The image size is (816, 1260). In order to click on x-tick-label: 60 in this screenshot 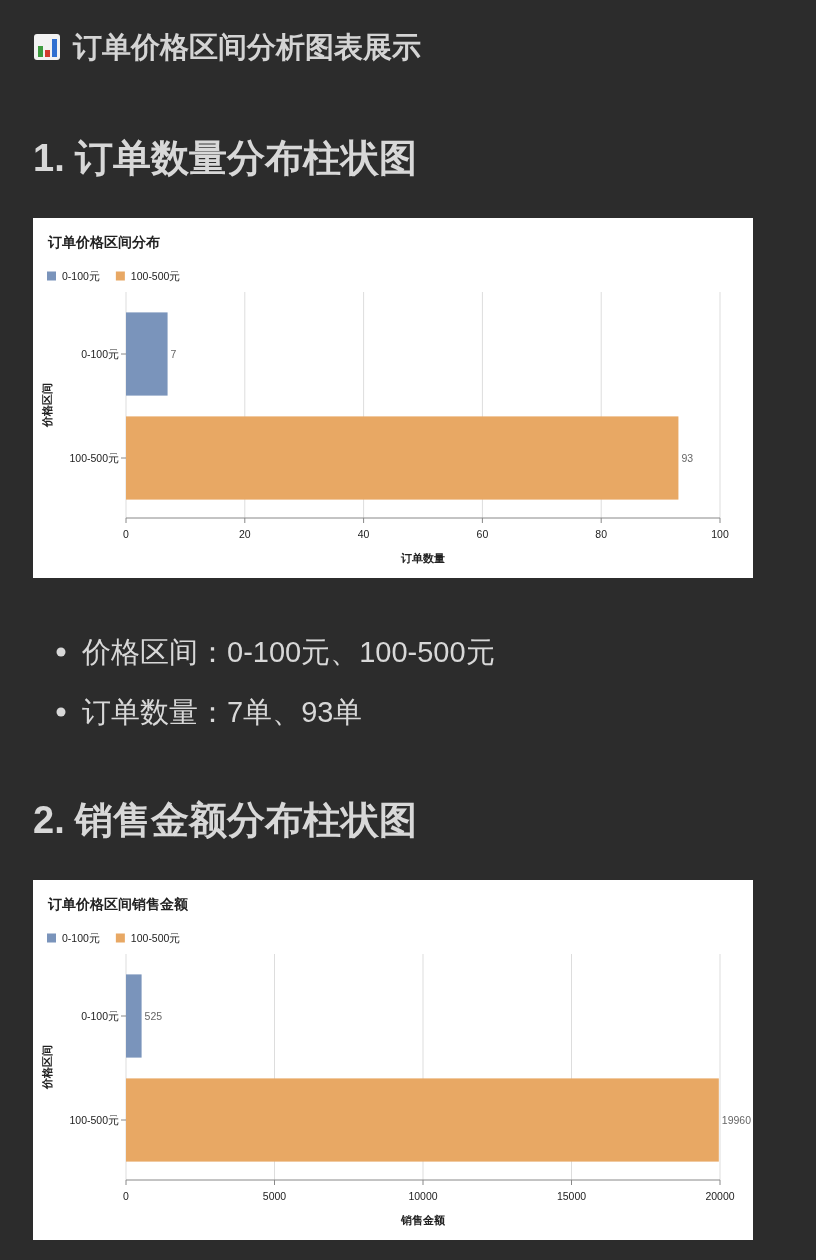, I will do `click(482, 534)`.